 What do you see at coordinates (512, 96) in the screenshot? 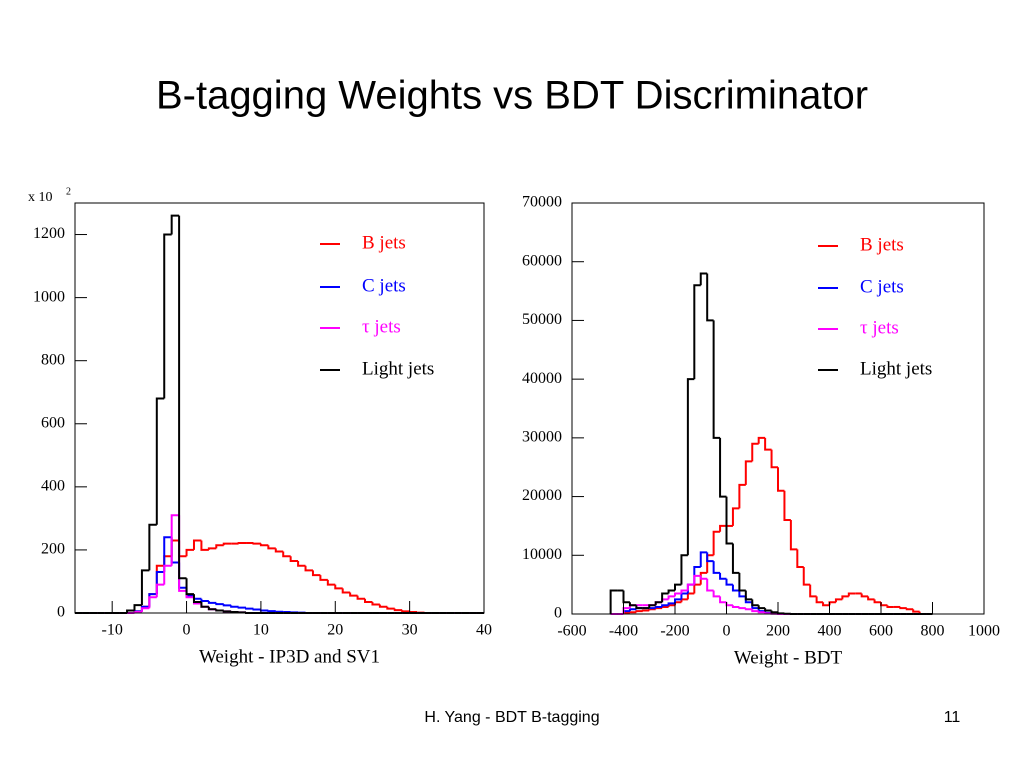
I see `slide-title: B-tagging Weights vs BDT Discriminator` at bounding box center [512, 96].